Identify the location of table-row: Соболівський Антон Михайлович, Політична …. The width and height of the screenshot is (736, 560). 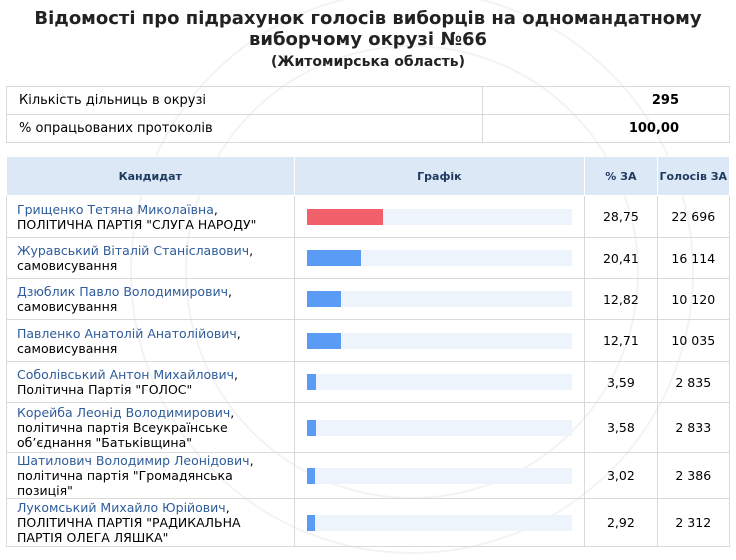
(368, 382).